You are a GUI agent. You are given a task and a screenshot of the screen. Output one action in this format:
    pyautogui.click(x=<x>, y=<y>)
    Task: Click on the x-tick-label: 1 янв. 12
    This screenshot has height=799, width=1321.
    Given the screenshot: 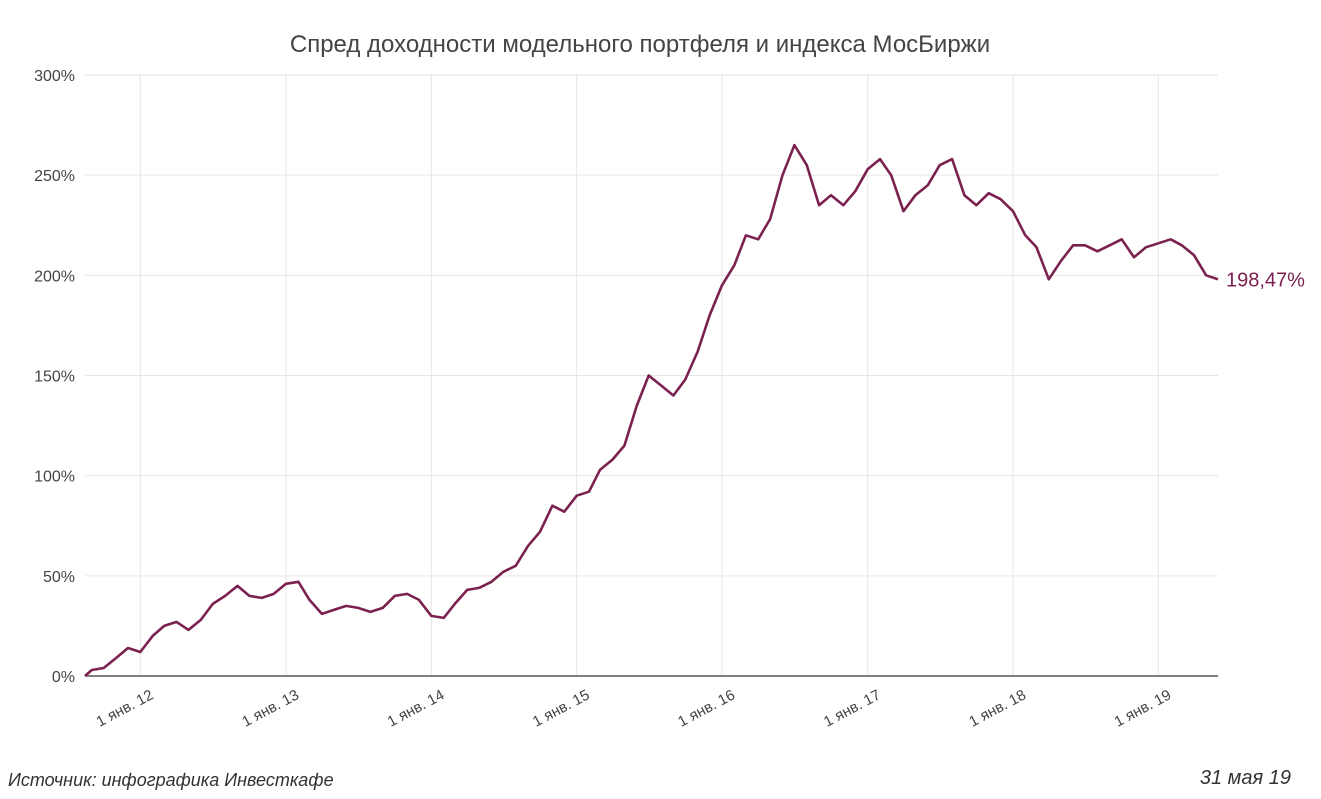 What is the action you would take?
    pyautogui.click(x=125, y=709)
    